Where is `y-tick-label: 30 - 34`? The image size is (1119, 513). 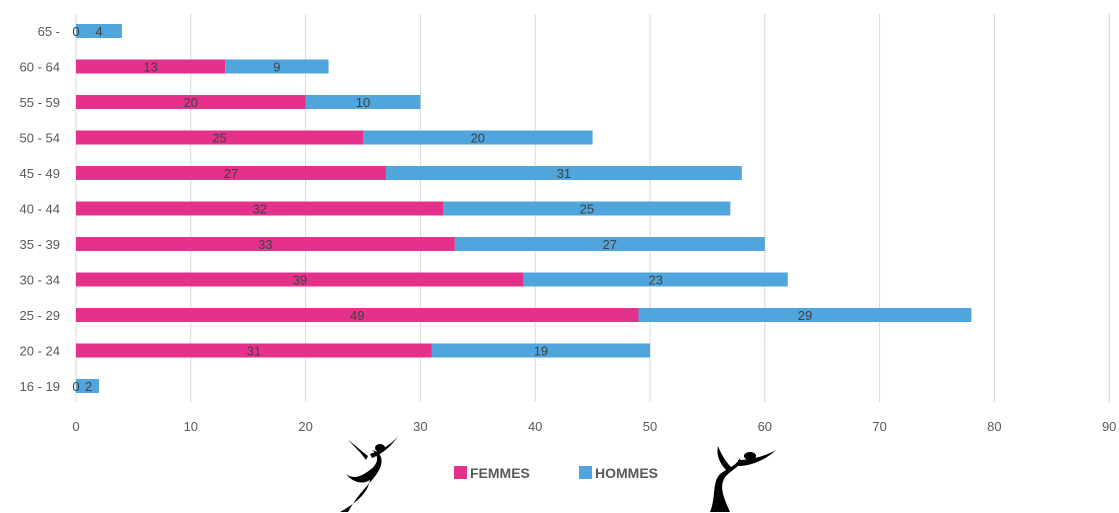
y-tick-label: 30 - 34 is located at coordinates (40, 280).